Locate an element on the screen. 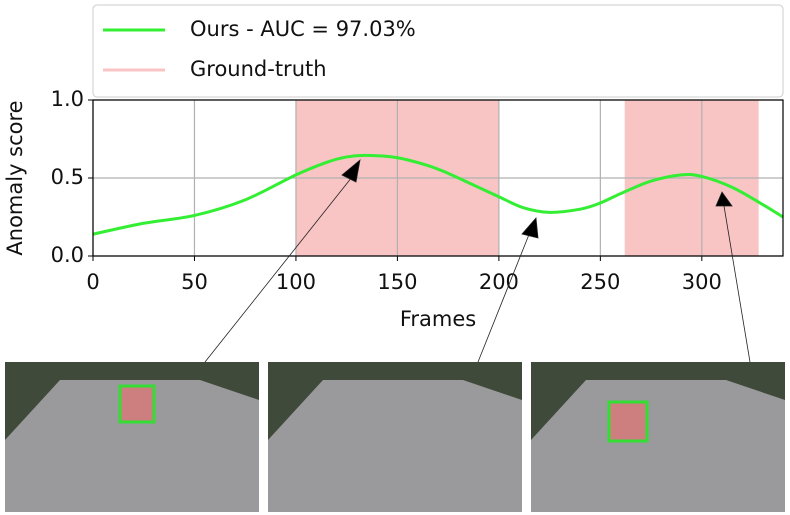  y-tick-label: 0.5 is located at coordinates (67, 177).